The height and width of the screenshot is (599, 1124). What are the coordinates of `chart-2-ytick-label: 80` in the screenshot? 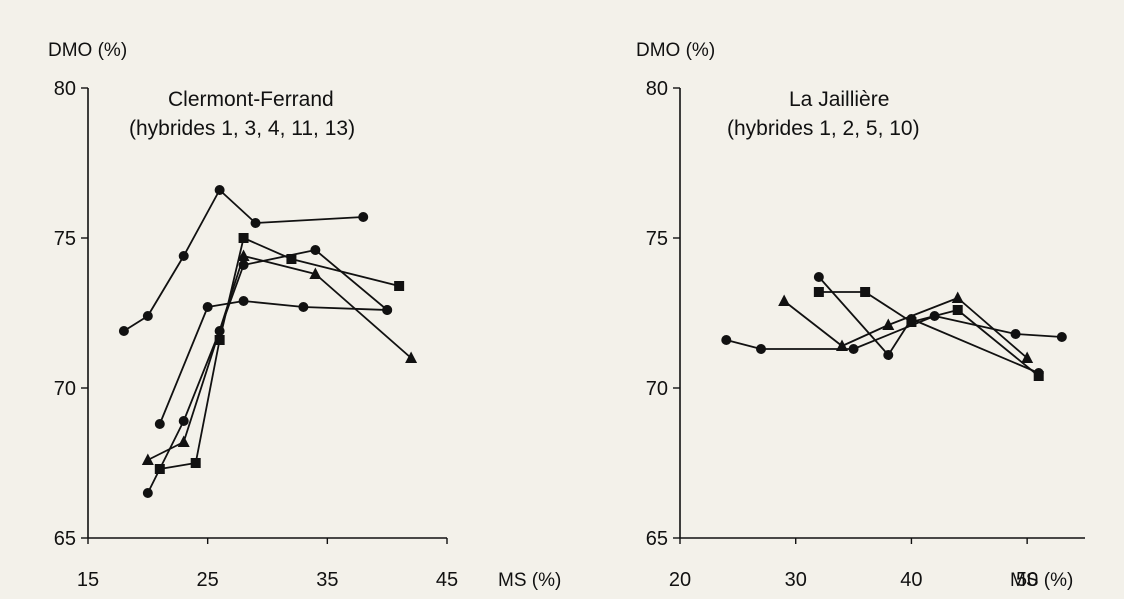 It's located at (657, 89).